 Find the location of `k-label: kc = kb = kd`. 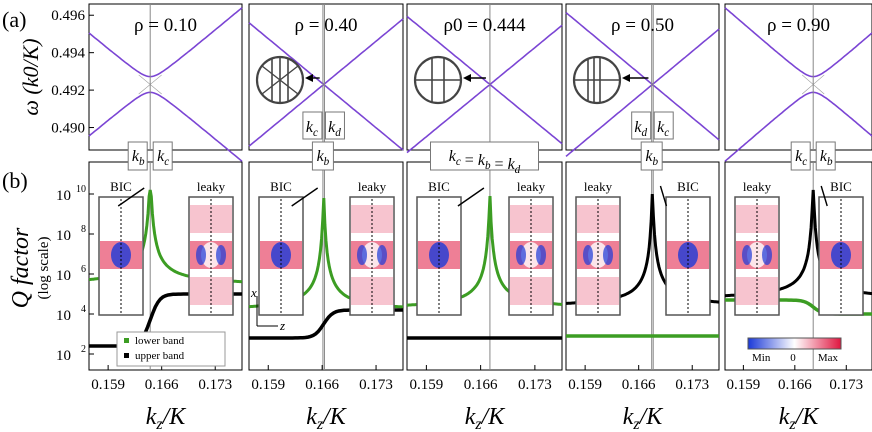

k-label: kc = kb = kd is located at coordinates (485, 162).